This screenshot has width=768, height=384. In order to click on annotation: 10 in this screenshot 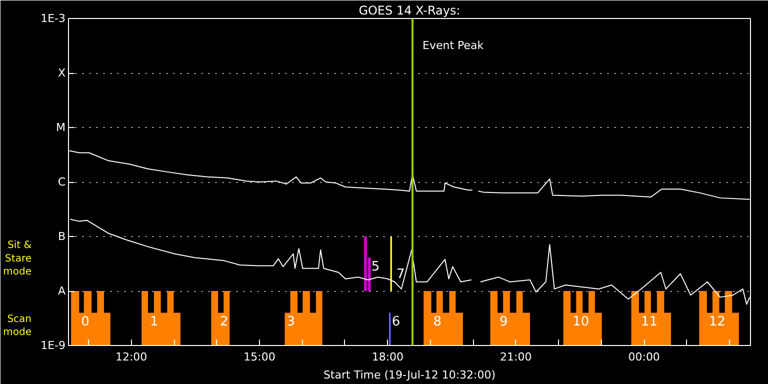, I will do `click(581, 322)`.